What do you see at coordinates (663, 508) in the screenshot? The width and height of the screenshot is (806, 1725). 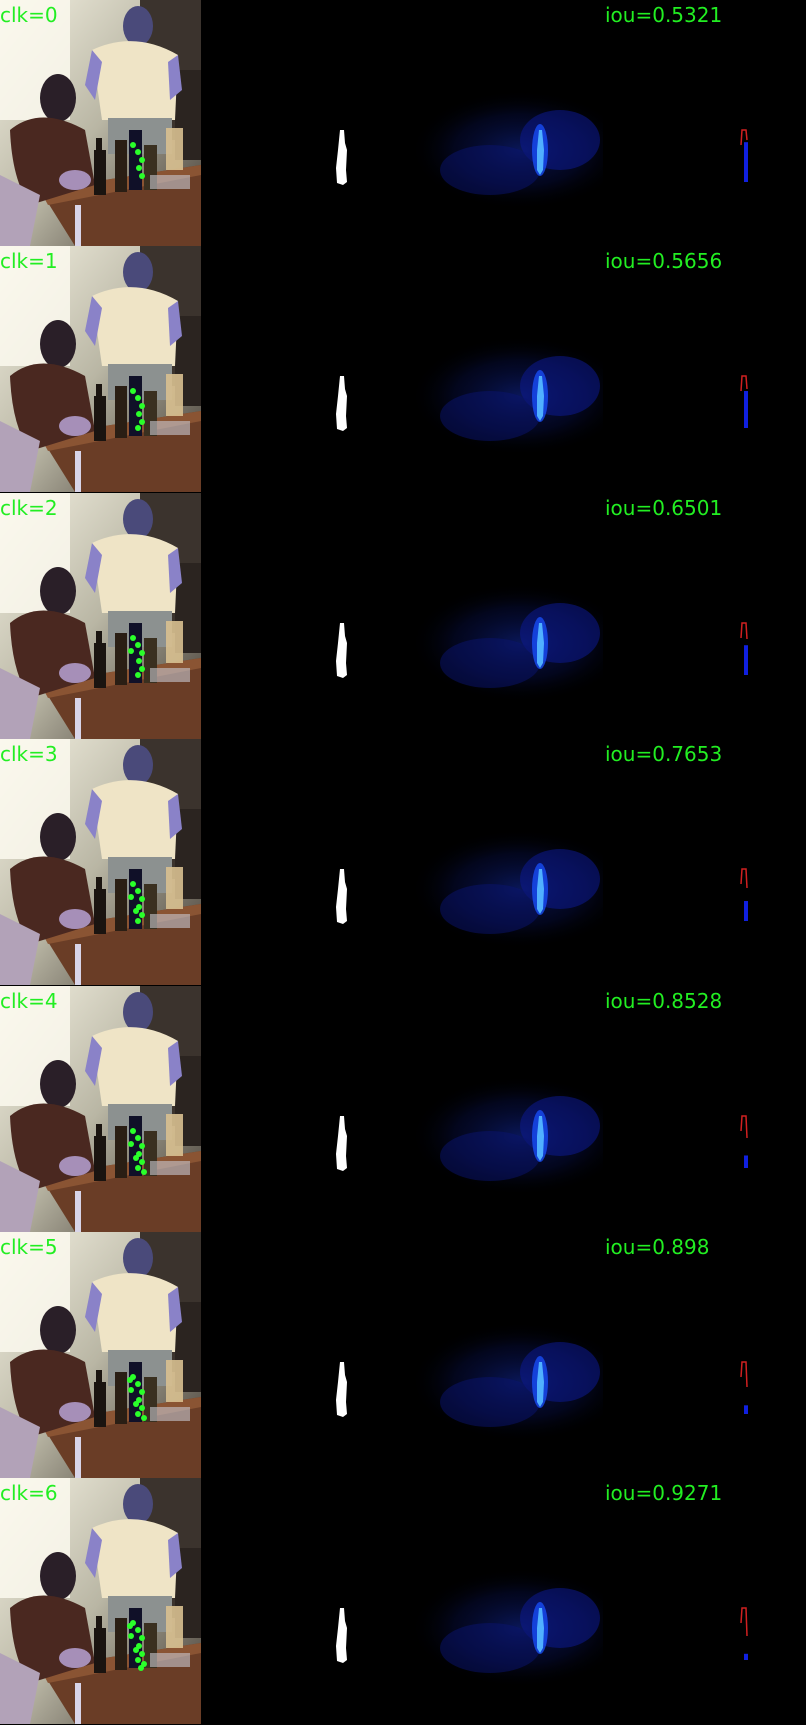 I see `iou-label: iou=0.6501` at bounding box center [663, 508].